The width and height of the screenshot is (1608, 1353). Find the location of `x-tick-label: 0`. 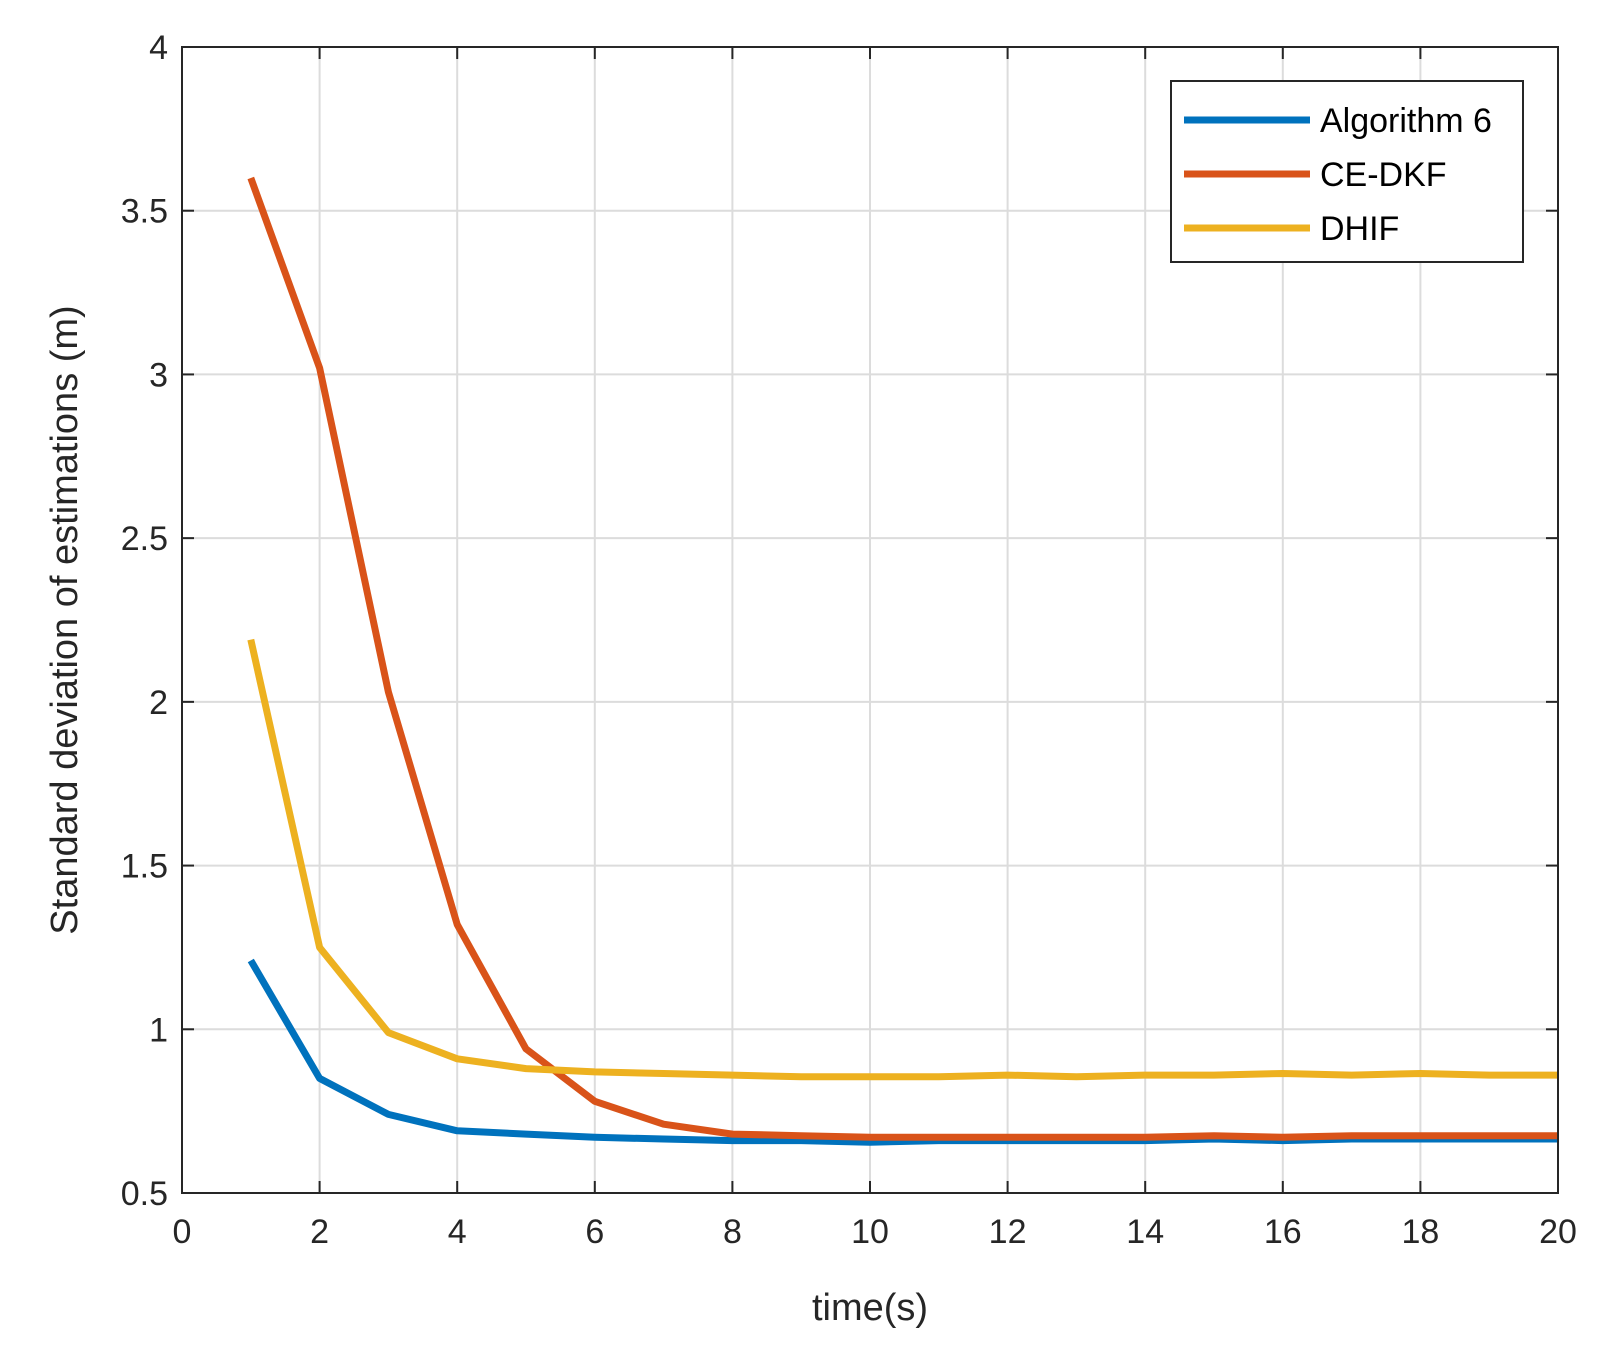

x-tick-label: 0 is located at coordinates (182, 1232).